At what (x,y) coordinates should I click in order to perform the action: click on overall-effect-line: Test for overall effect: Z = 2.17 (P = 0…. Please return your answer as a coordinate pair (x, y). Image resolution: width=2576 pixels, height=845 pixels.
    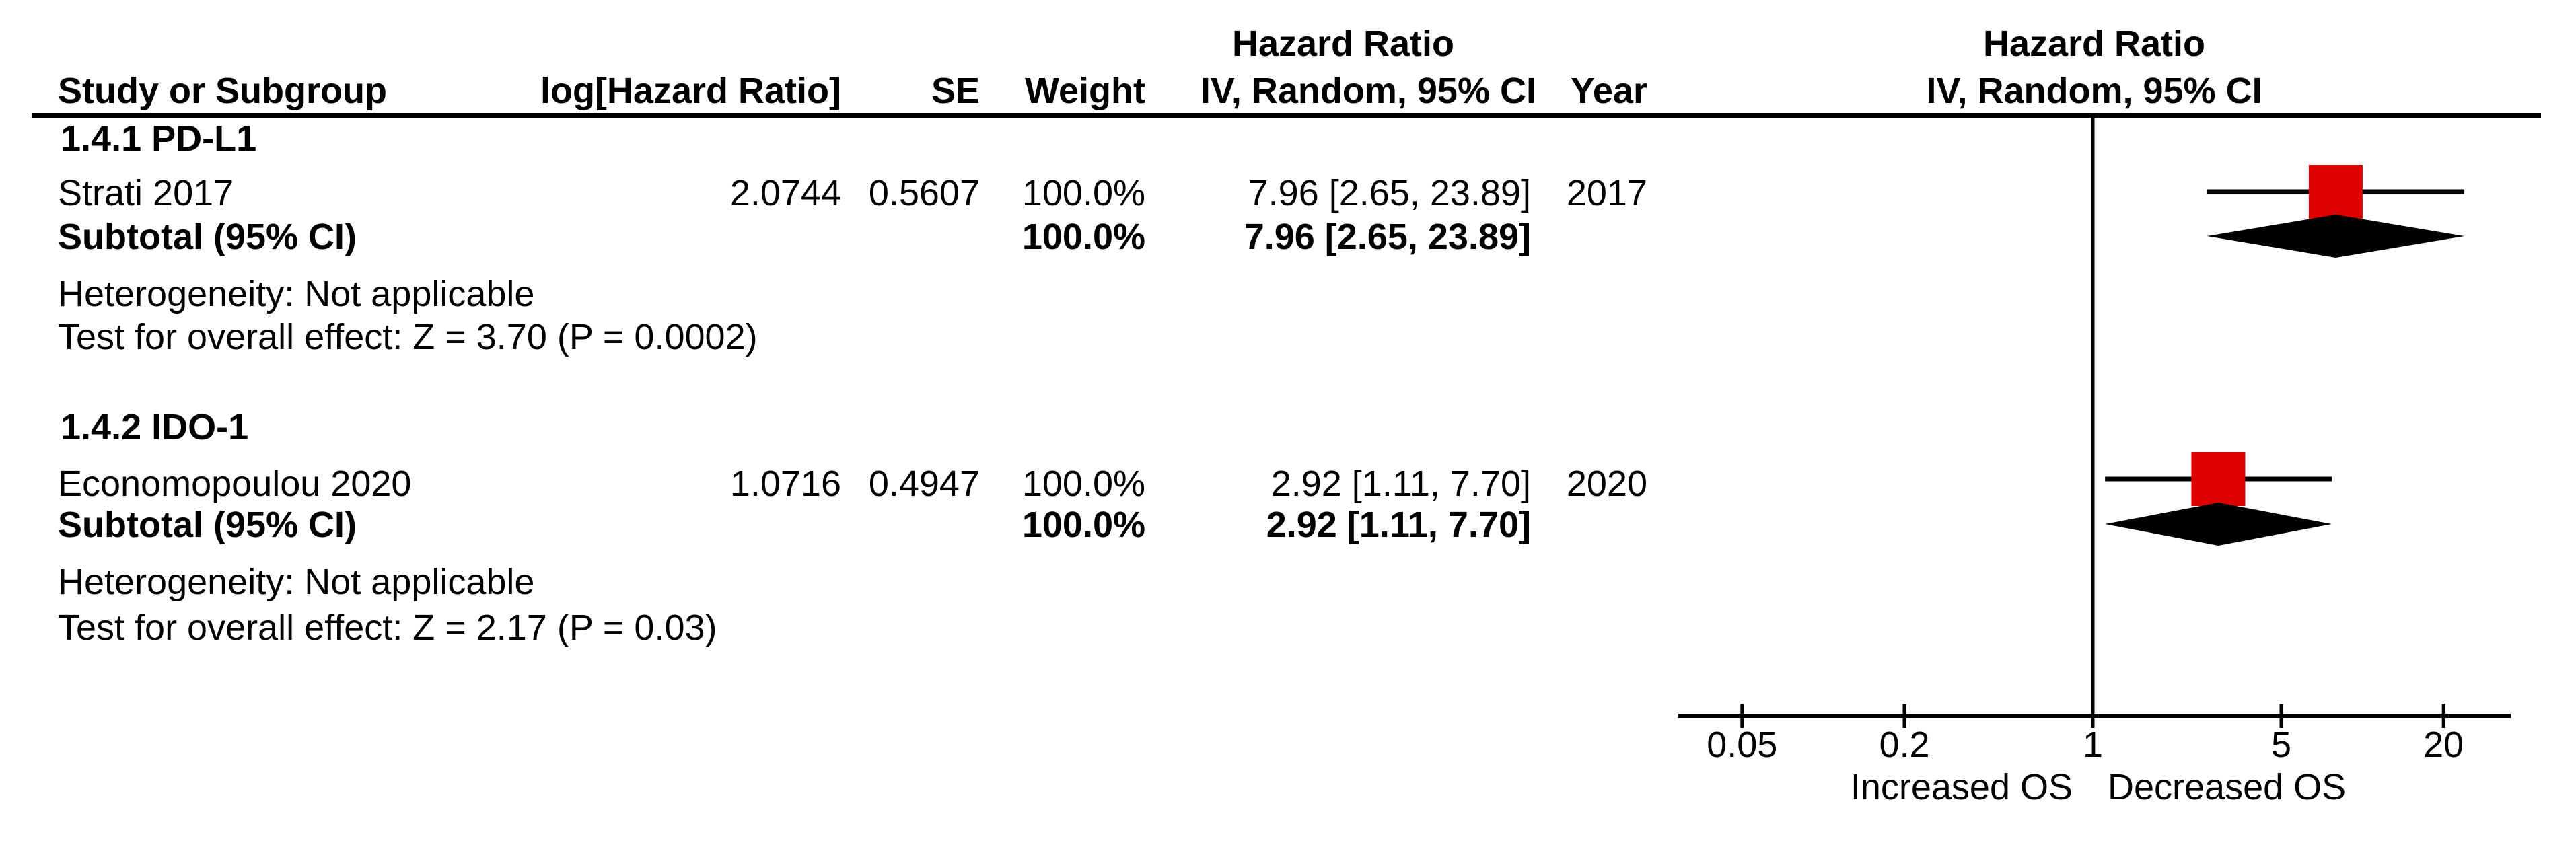
    Looking at the image, I should click on (387, 628).